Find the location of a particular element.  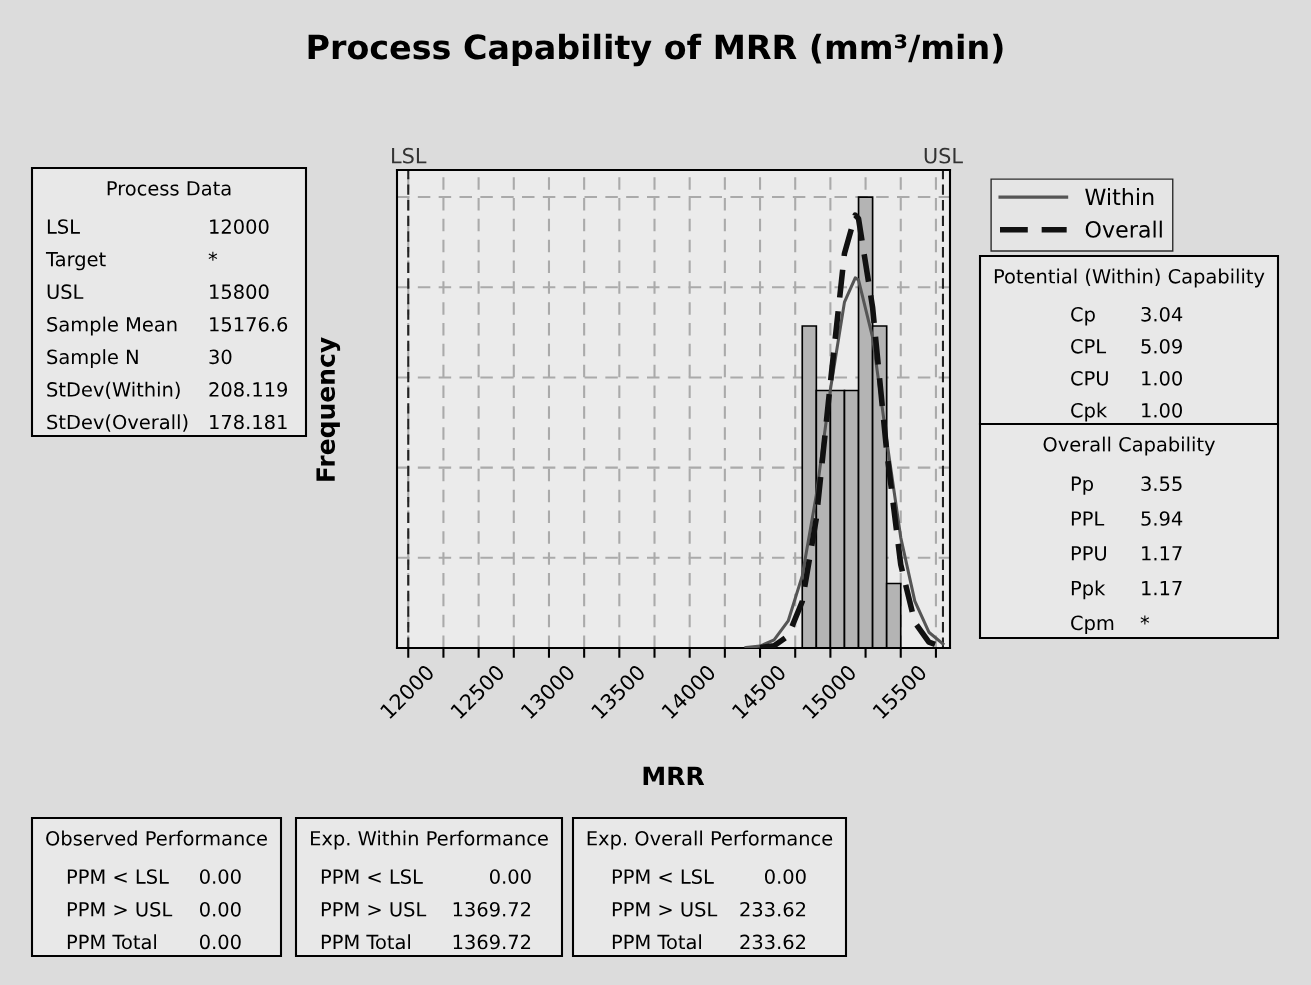

text: Potential (Within) Capability is located at coordinates (1129, 278).